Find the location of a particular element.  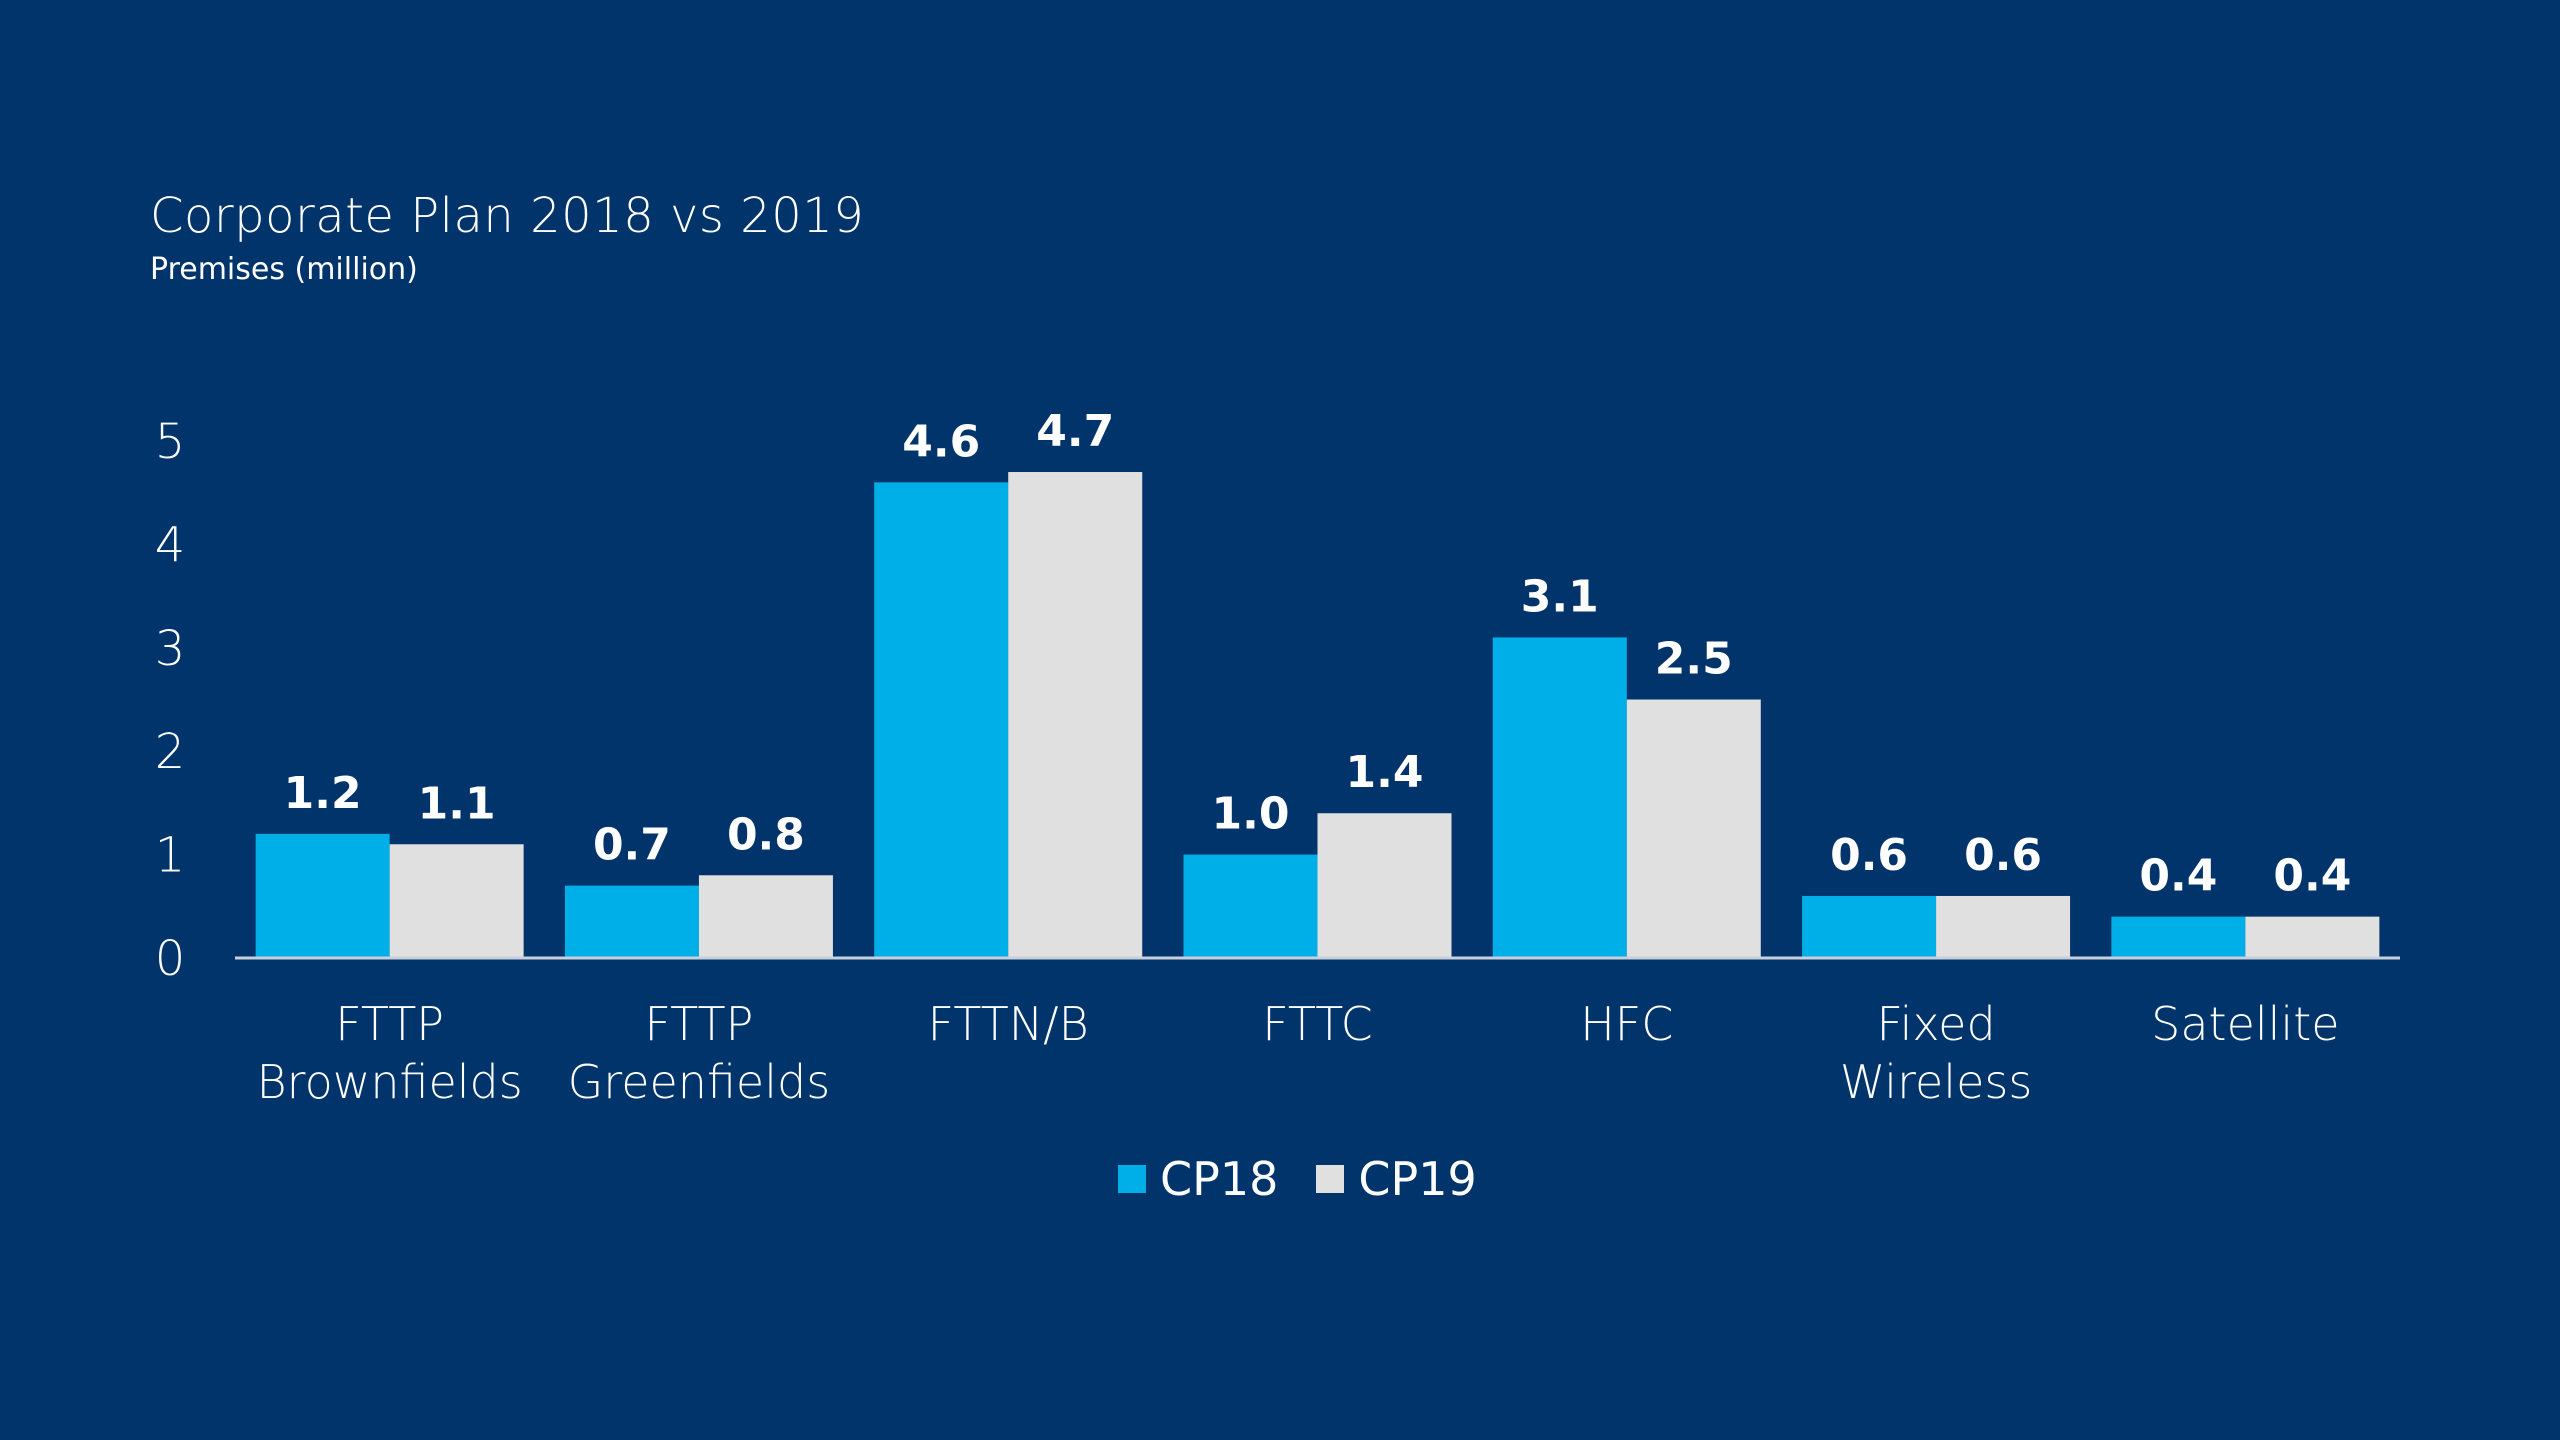

legend-item-cp19: CP19 is located at coordinates (1396, 1179).